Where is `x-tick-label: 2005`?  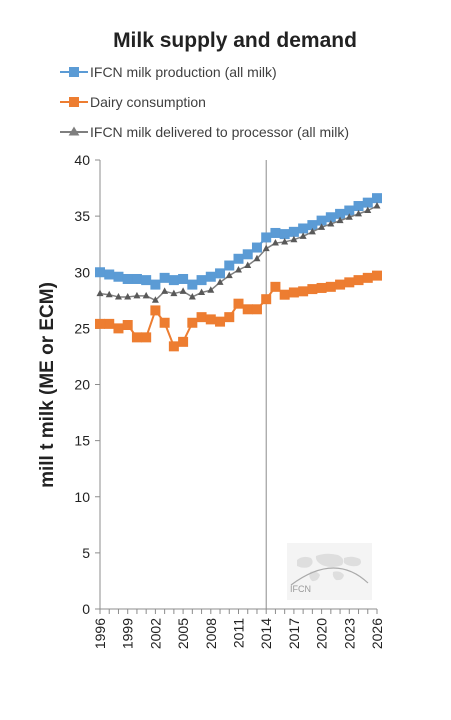
x-tick-label: 2005 is located at coordinates (183, 633).